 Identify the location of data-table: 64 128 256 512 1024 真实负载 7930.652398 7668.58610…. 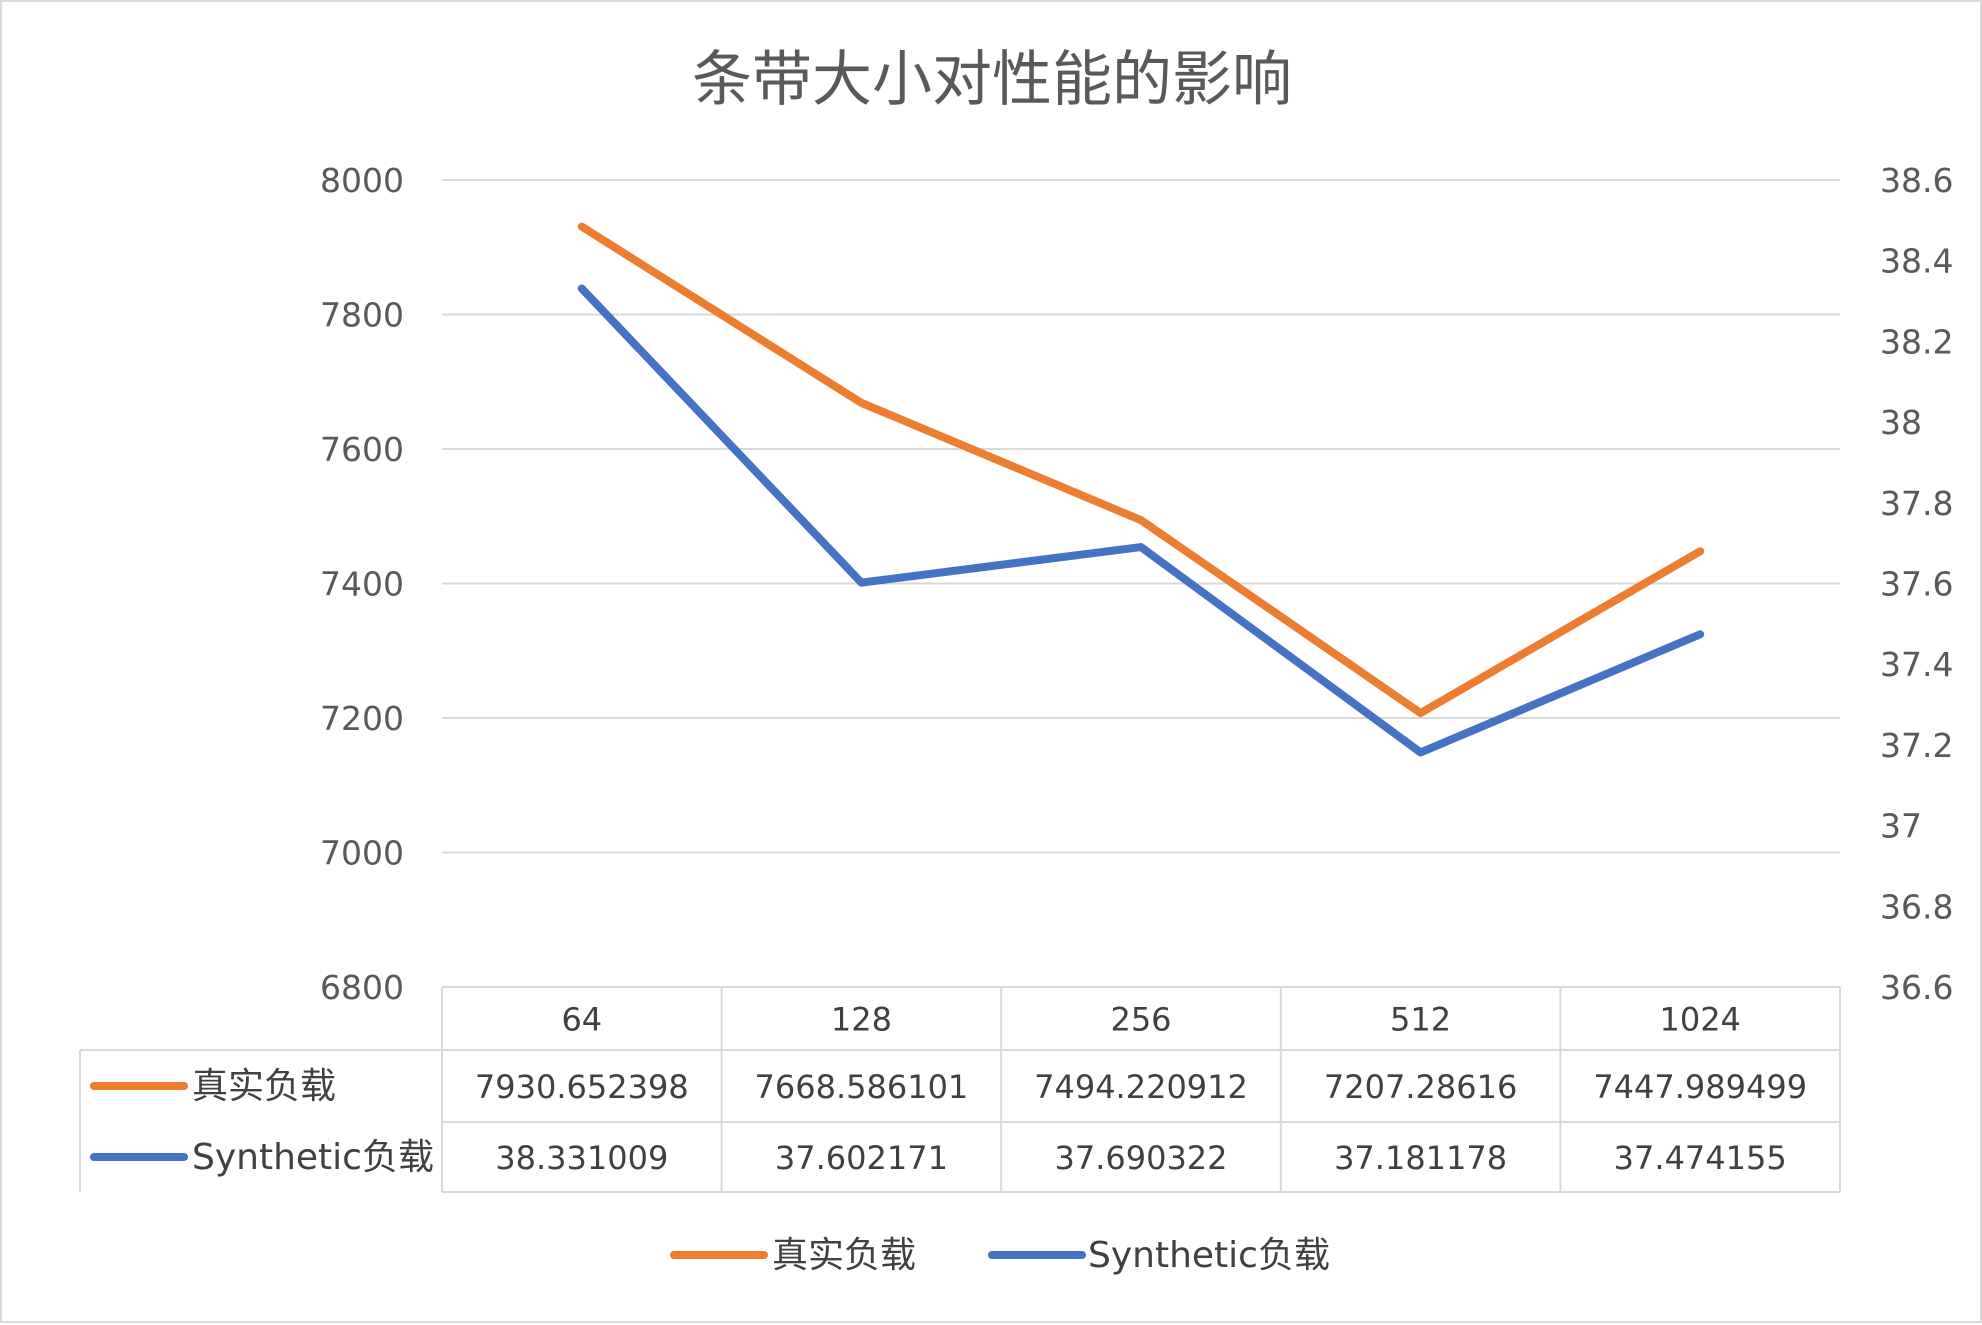
(960, 1089).